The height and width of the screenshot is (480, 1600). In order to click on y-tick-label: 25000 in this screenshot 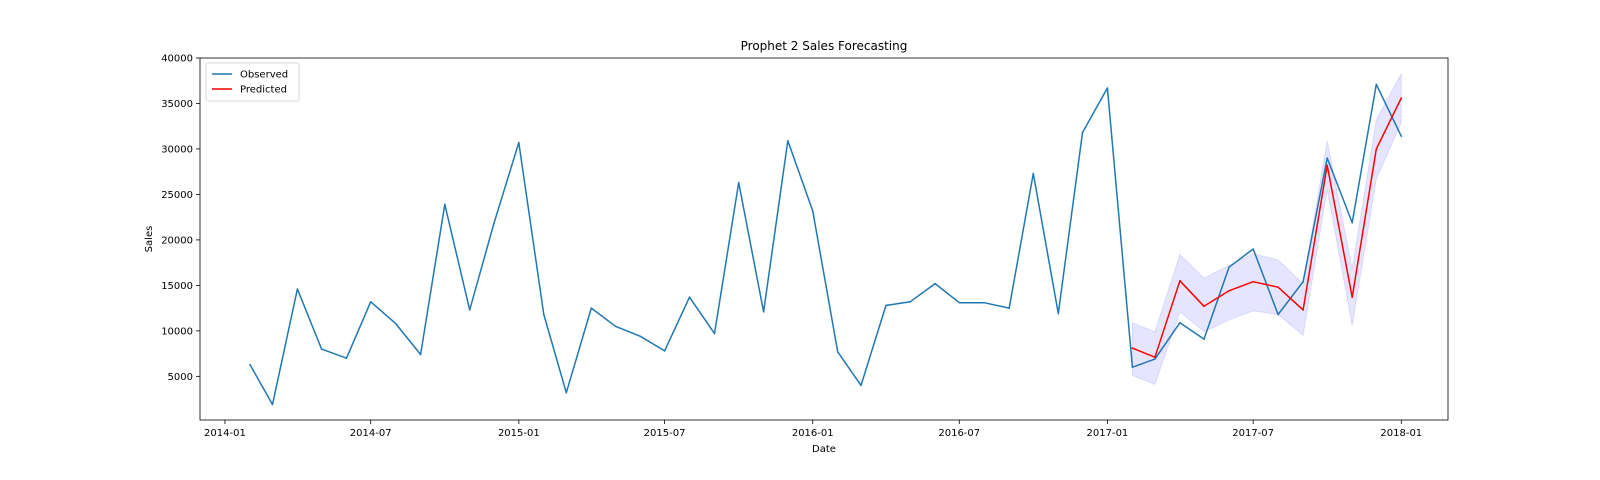, I will do `click(177, 195)`.